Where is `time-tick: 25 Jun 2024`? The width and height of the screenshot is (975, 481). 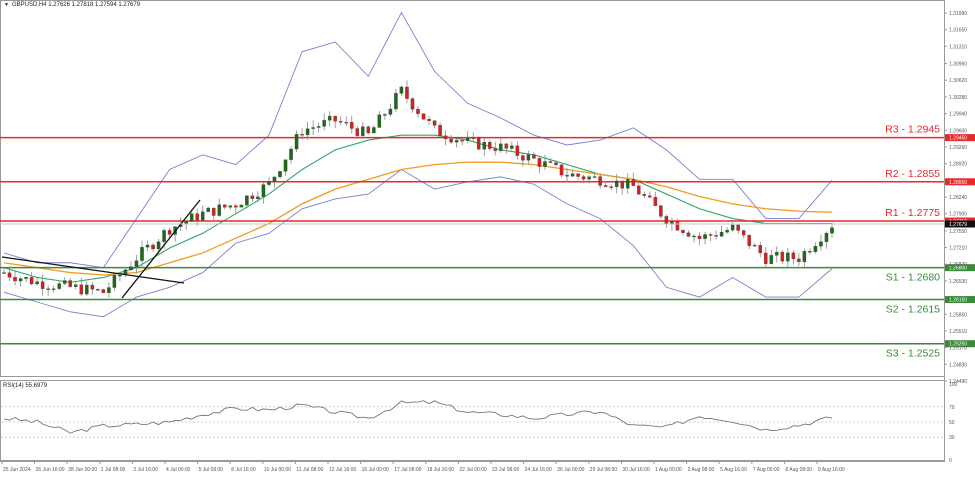
time-tick: 25 Jun 2024 is located at coordinates (17, 470).